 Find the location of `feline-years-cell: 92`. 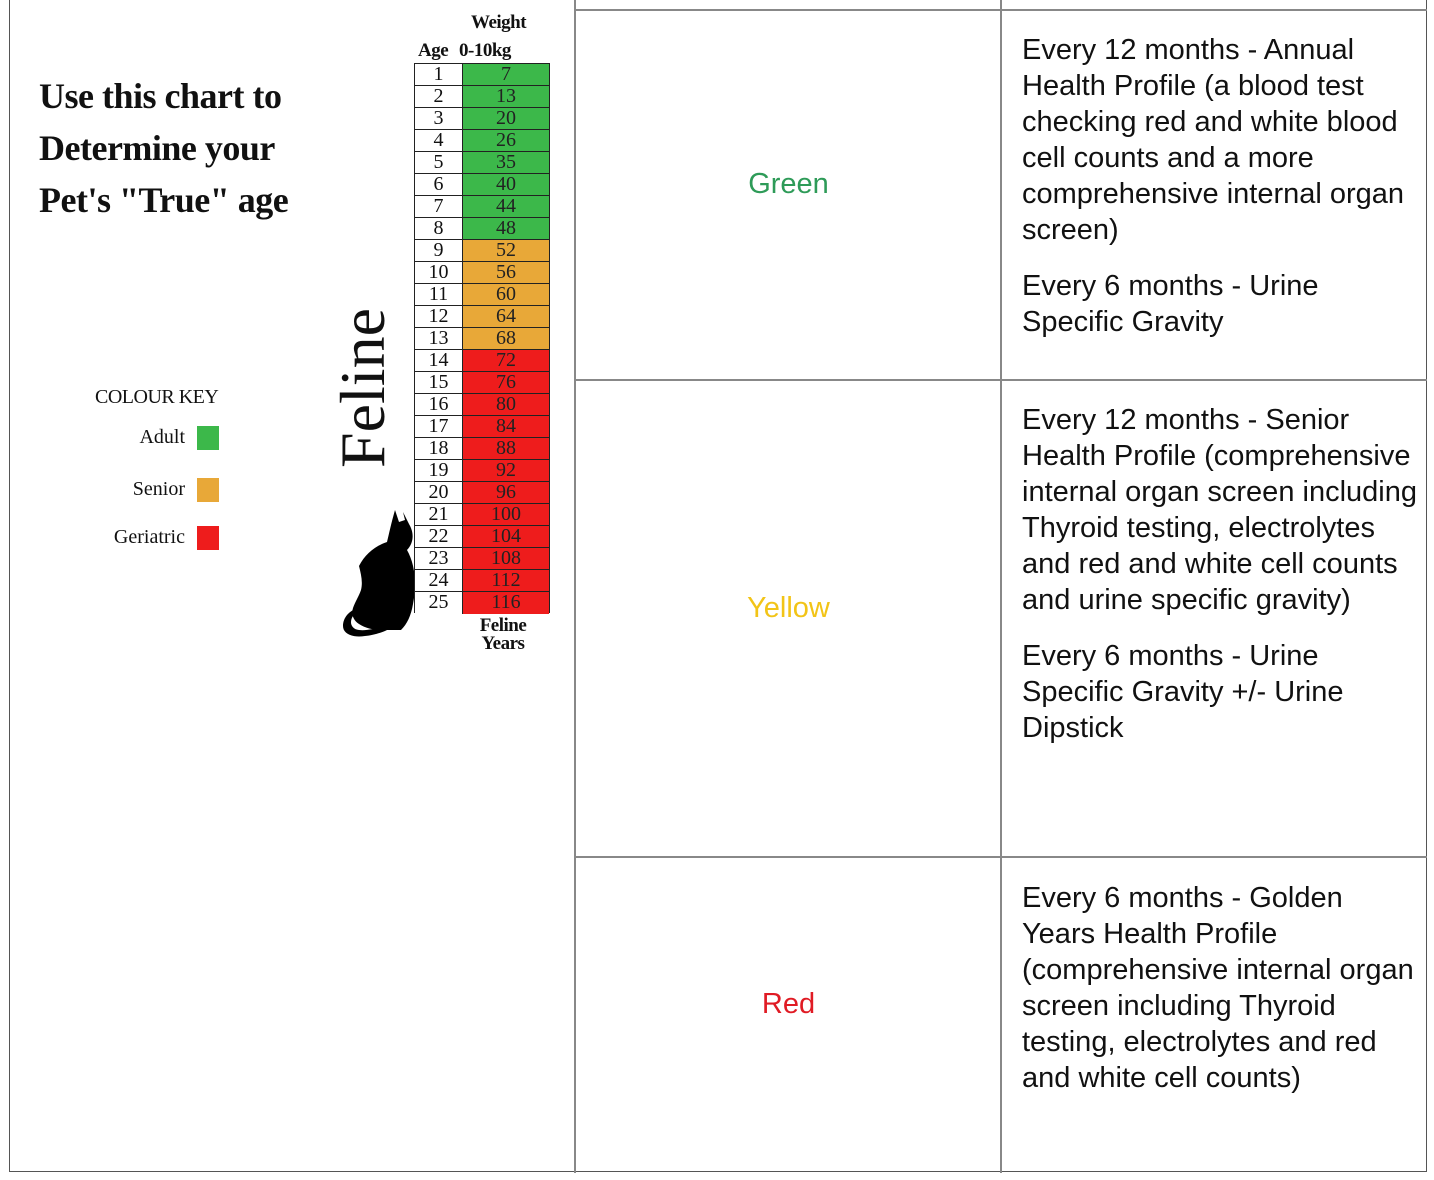

feline-years-cell: 92 is located at coordinates (506, 470).